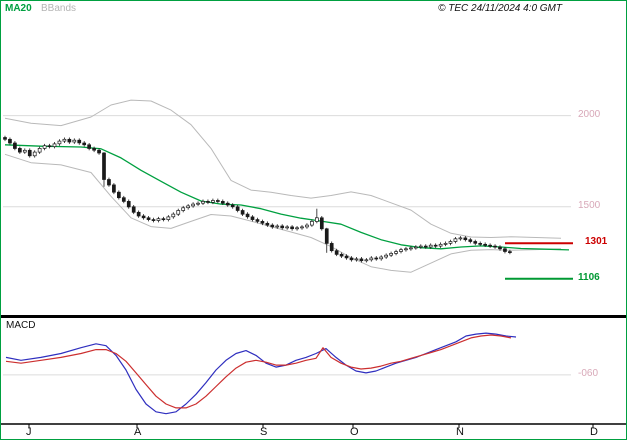 This screenshot has width=627, height=440. I want to click on x-axis-month-label: S, so click(264, 432).